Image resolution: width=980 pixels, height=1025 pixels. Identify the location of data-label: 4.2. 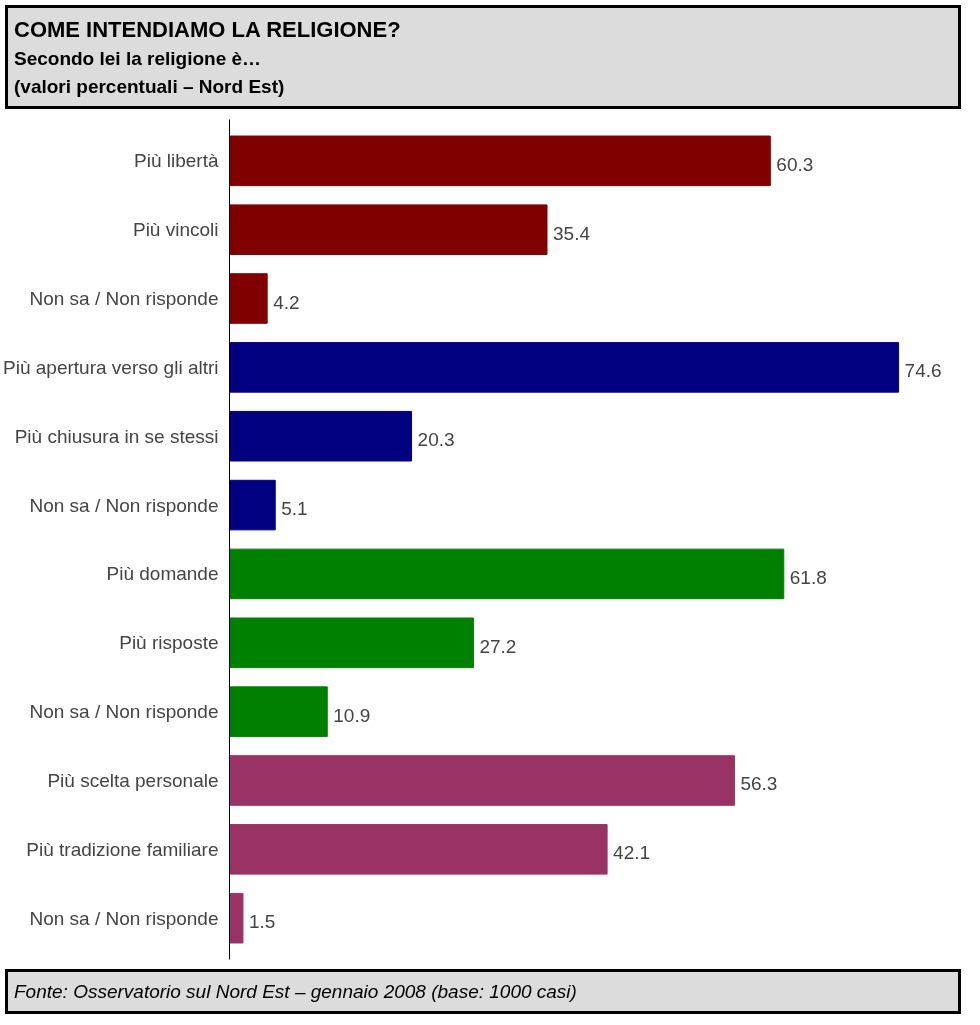
(286, 302).